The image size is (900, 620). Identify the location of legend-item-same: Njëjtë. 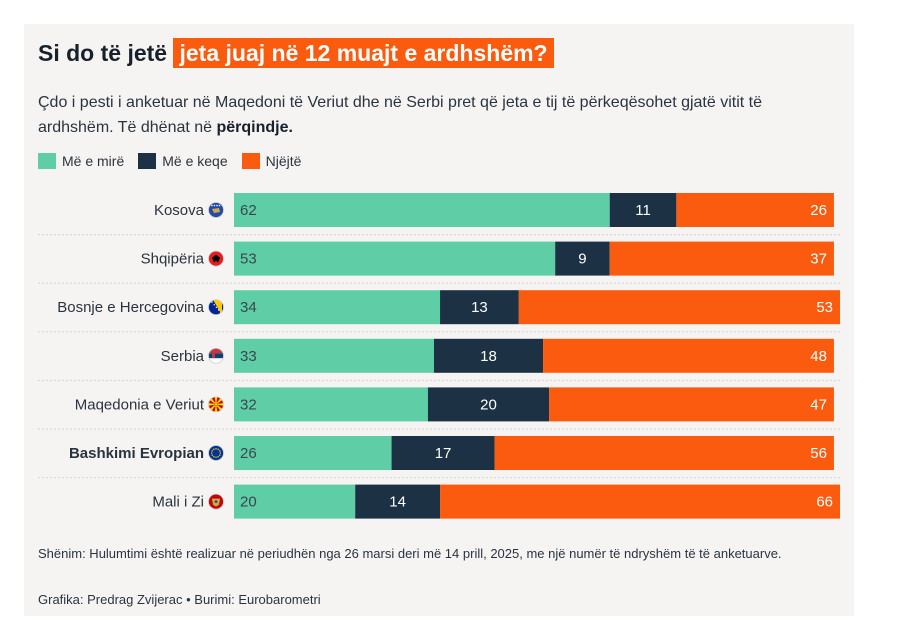
(271, 161).